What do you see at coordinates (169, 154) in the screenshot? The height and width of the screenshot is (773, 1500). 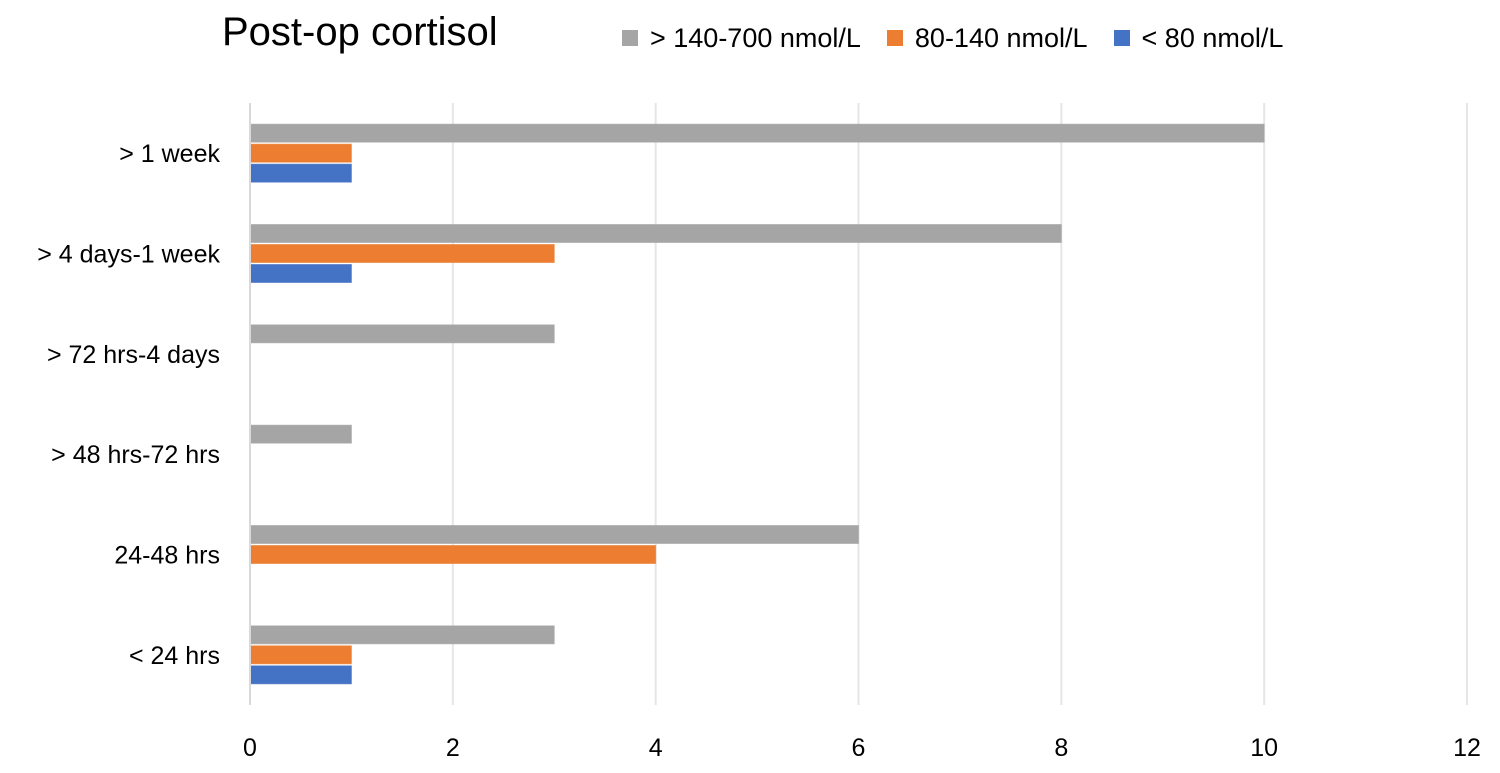 I see `y-category-label: > 1 week` at bounding box center [169, 154].